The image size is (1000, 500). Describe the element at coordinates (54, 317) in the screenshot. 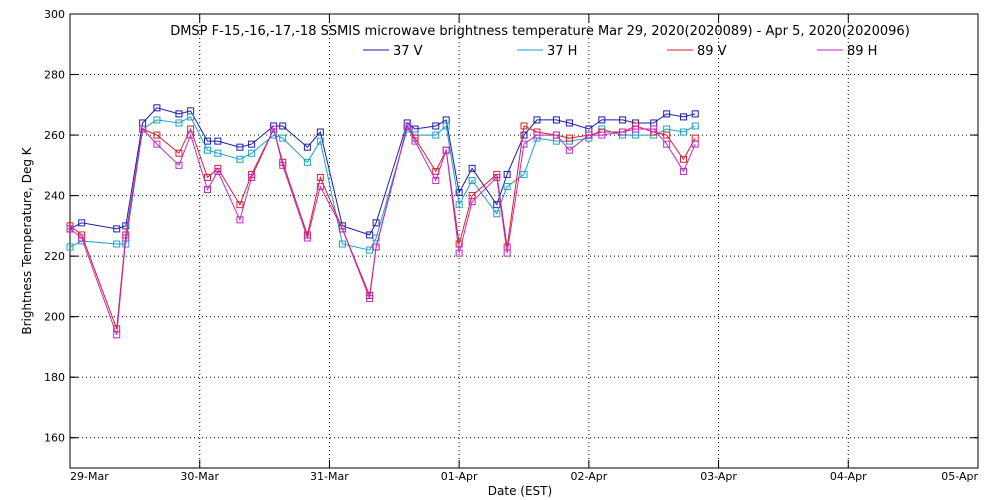

I see `y-tick-label: 200` at that location.